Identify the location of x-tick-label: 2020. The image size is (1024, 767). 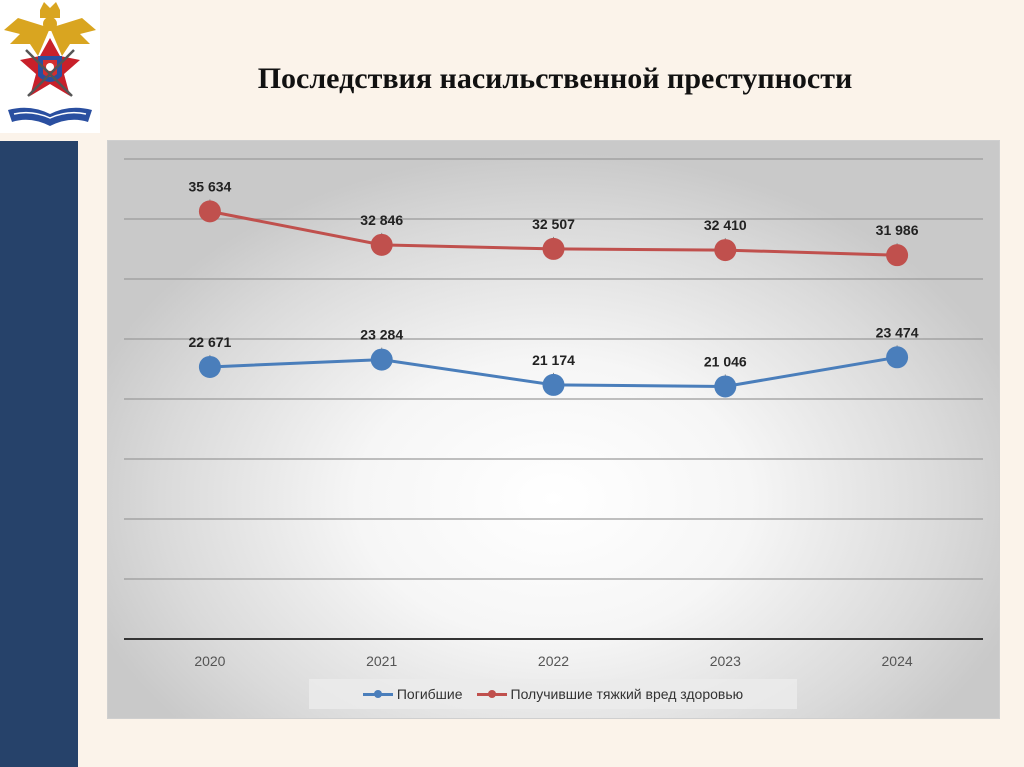
(209, 661).